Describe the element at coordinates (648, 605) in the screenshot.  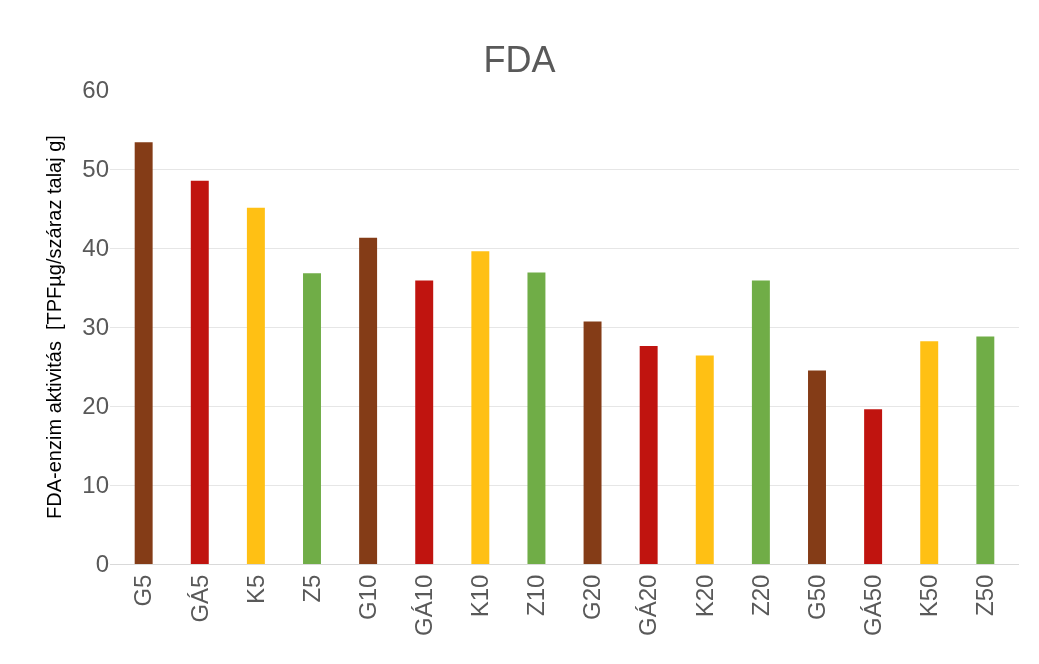
I see `x-tick-label: GÁ20` at that location.